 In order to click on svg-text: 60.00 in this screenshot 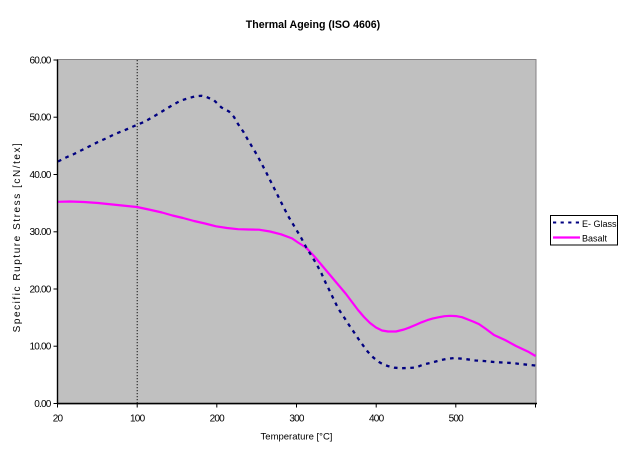, I will do `click(40, 60)`.